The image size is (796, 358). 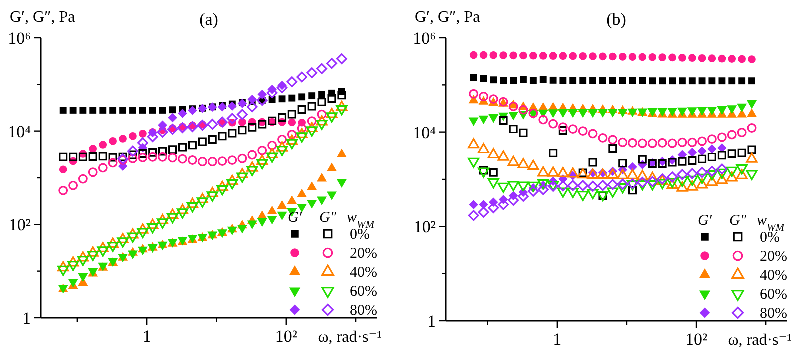 I want to click on y-axis-title: G′, G″, Pa, so click(x=447, y=17).